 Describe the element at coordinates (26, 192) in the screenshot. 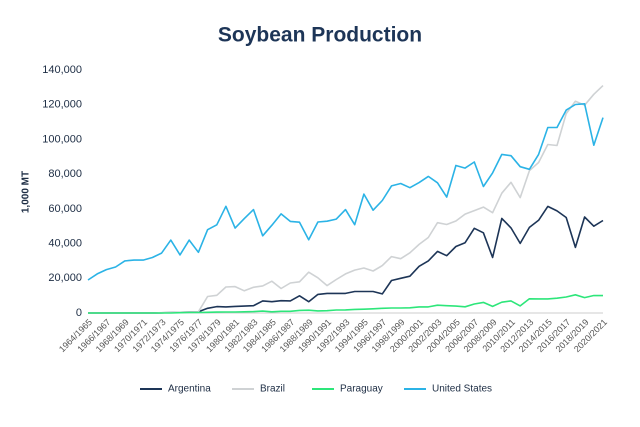

I see `y-axis-label: 1,000 MT` at that location.